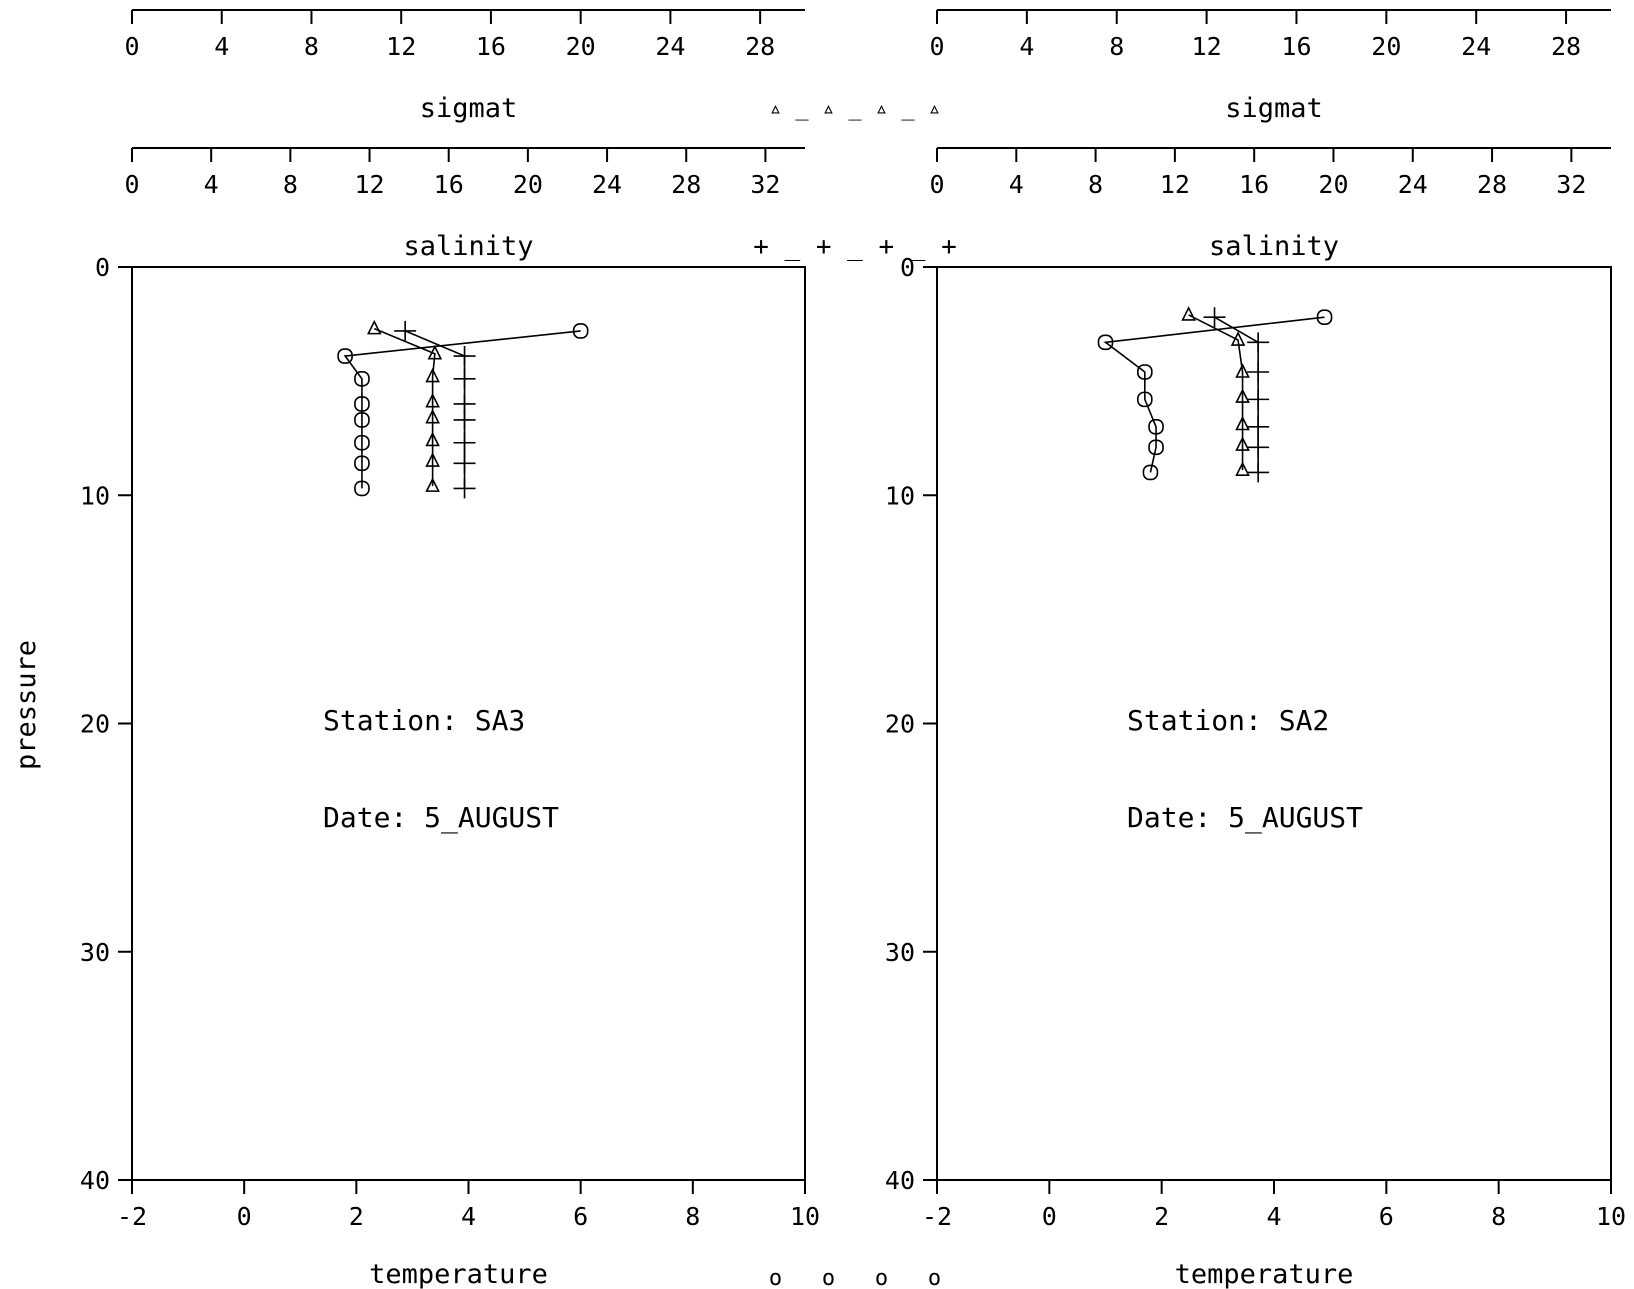  What do you see at coordinates (1228, 720) in the screenshot?
I see `station-label: Station: SA2` at bounding box center [1228, 720].